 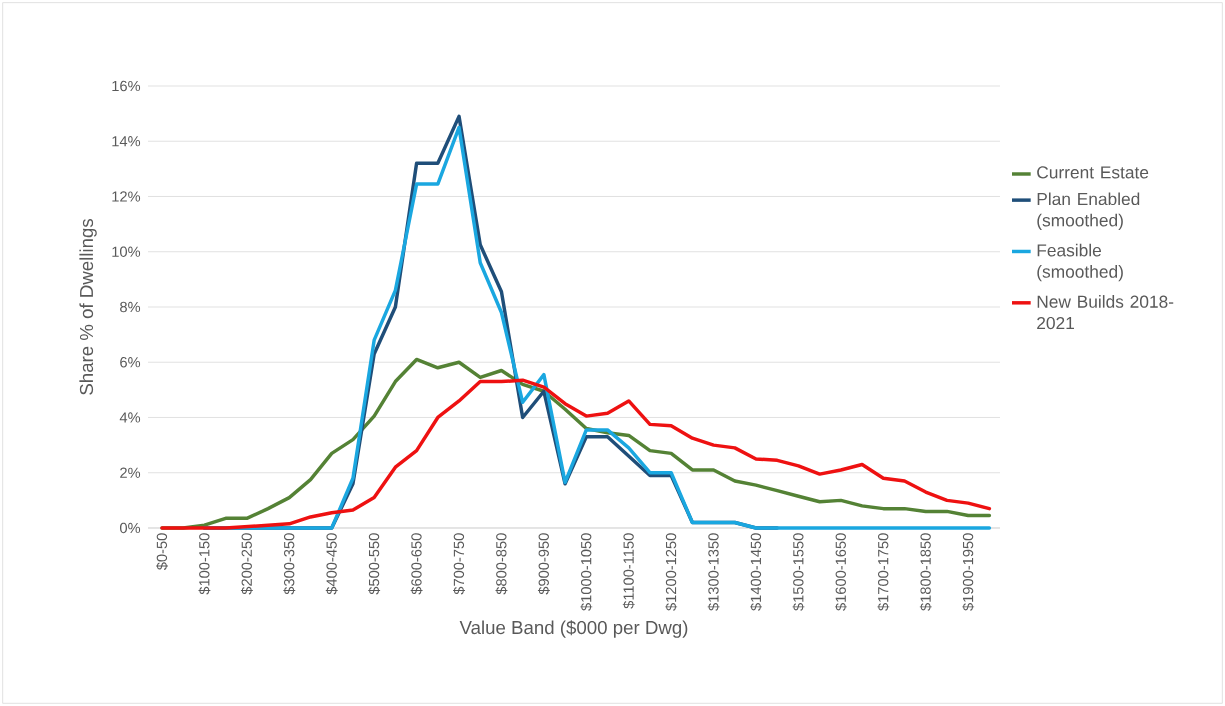 I want to click on y-tick-label: 4%, so click(x=130, y=417).